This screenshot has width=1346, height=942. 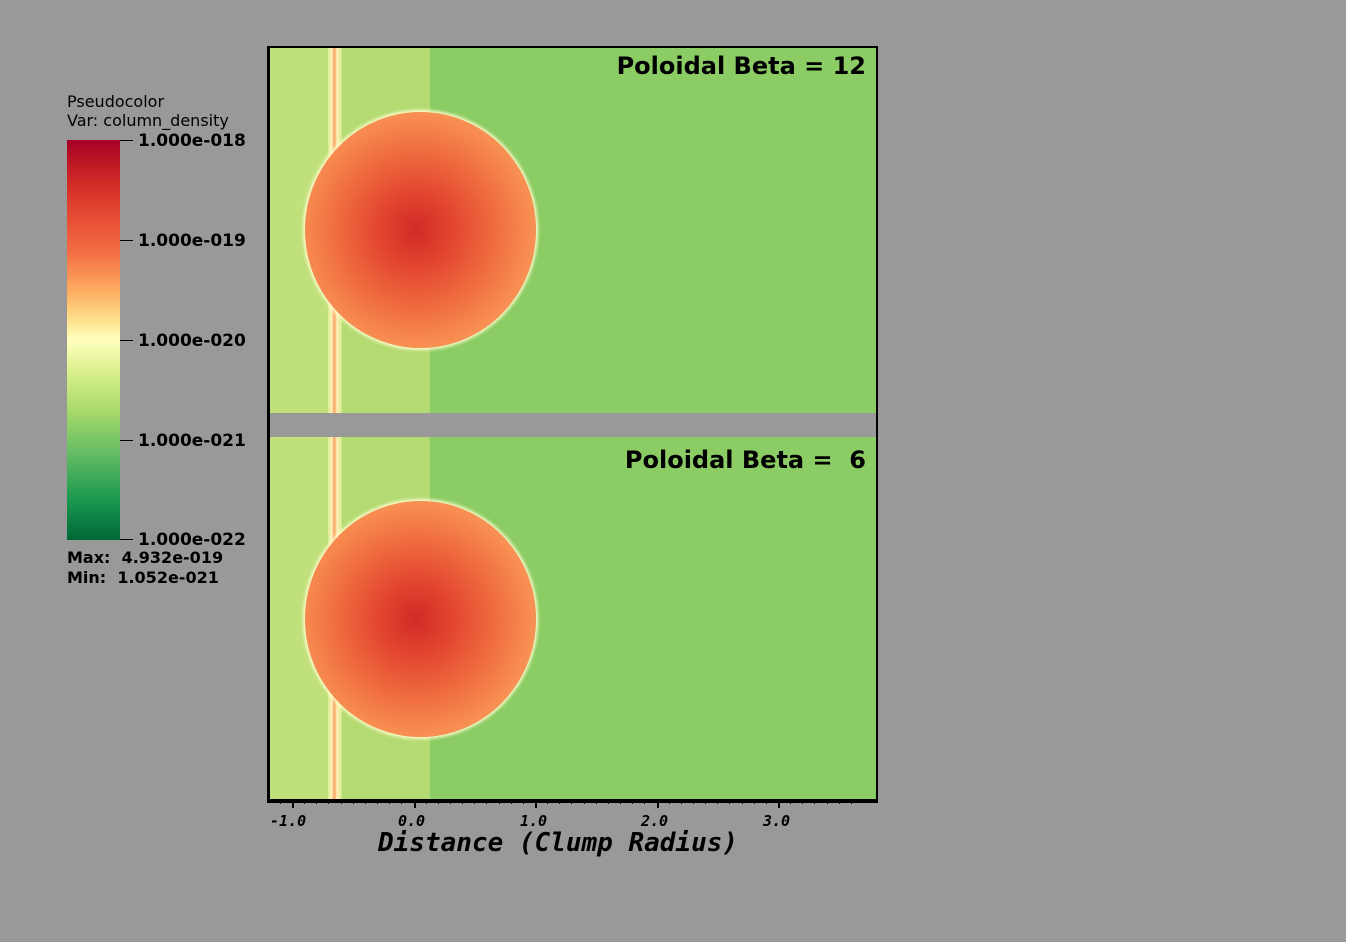 I want to click on x-tick-label: 3.0, so click(x=777, y=821).